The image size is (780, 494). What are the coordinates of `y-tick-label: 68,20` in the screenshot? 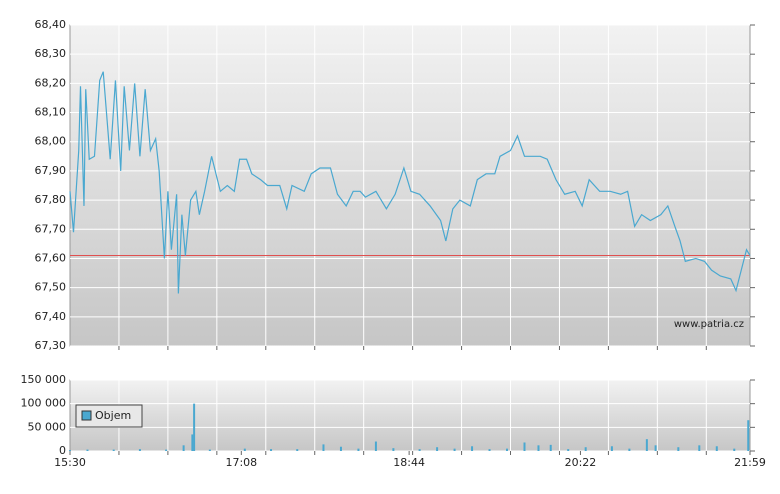 It's located at (51, 82).